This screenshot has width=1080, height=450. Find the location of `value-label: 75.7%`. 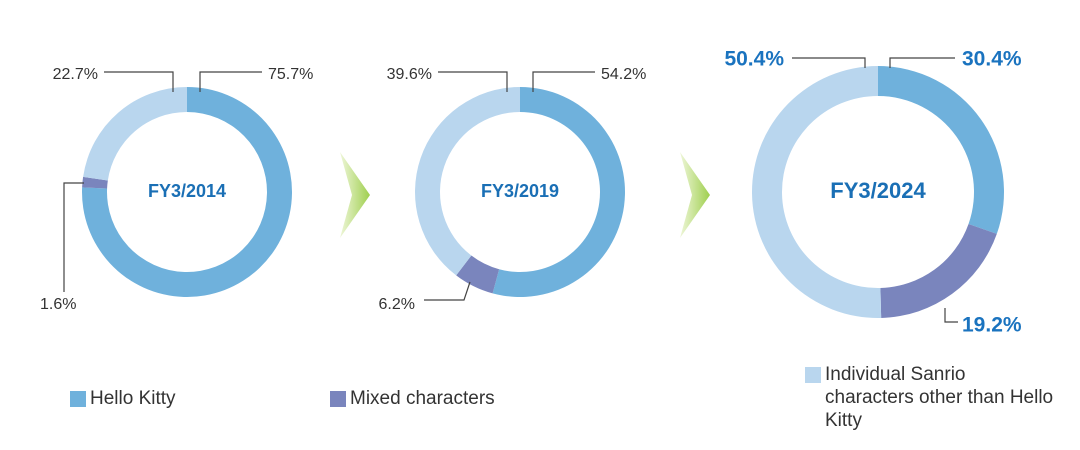

value-label: 75.7% is located at coordinates (290, 74).